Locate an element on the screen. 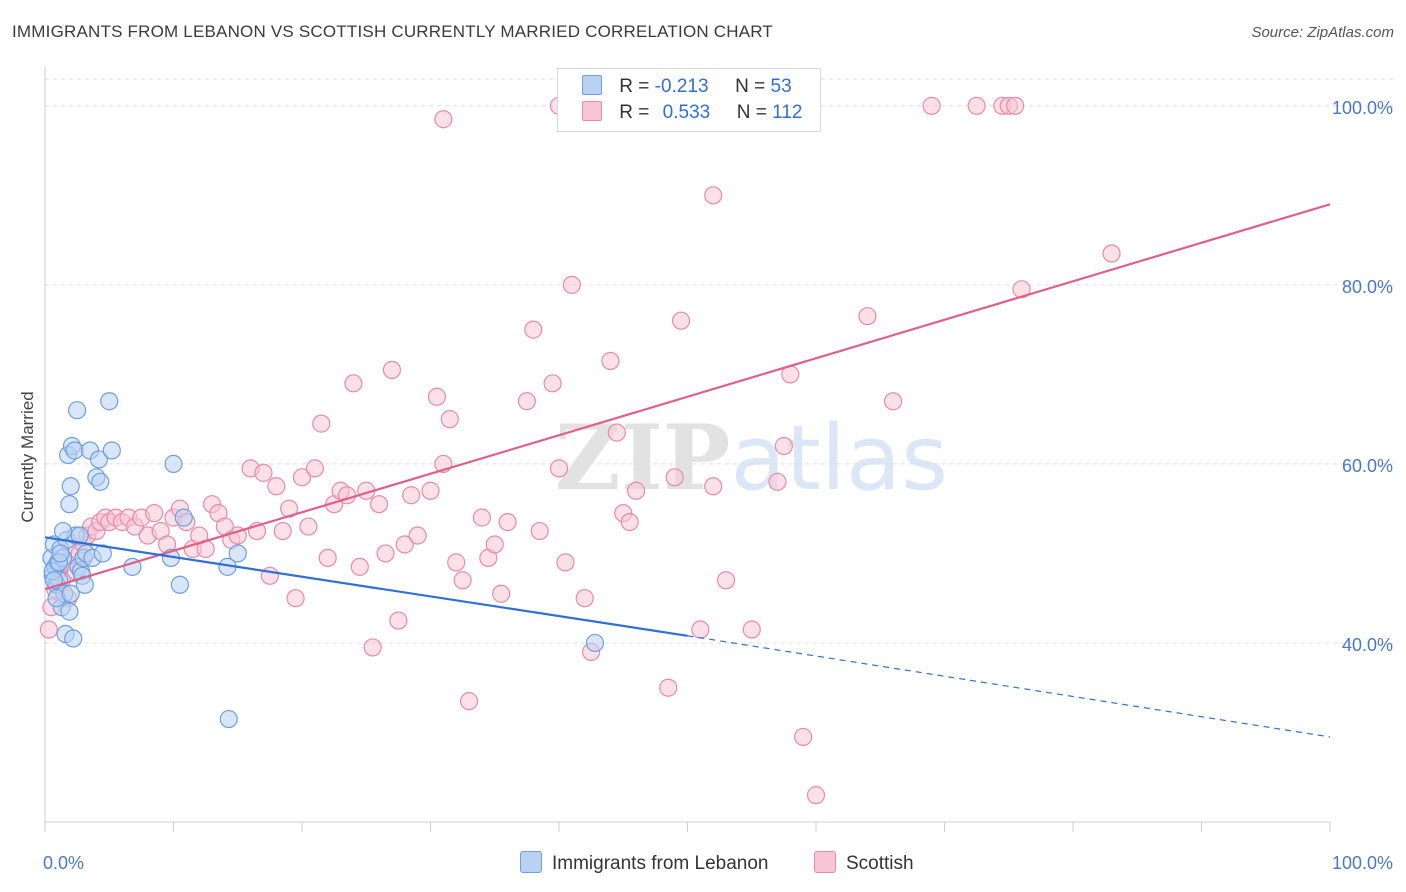 Image resolution: width=1406 pixels, height=892 pixels. lebanon-trend-line is located at coordinates (366, 586).